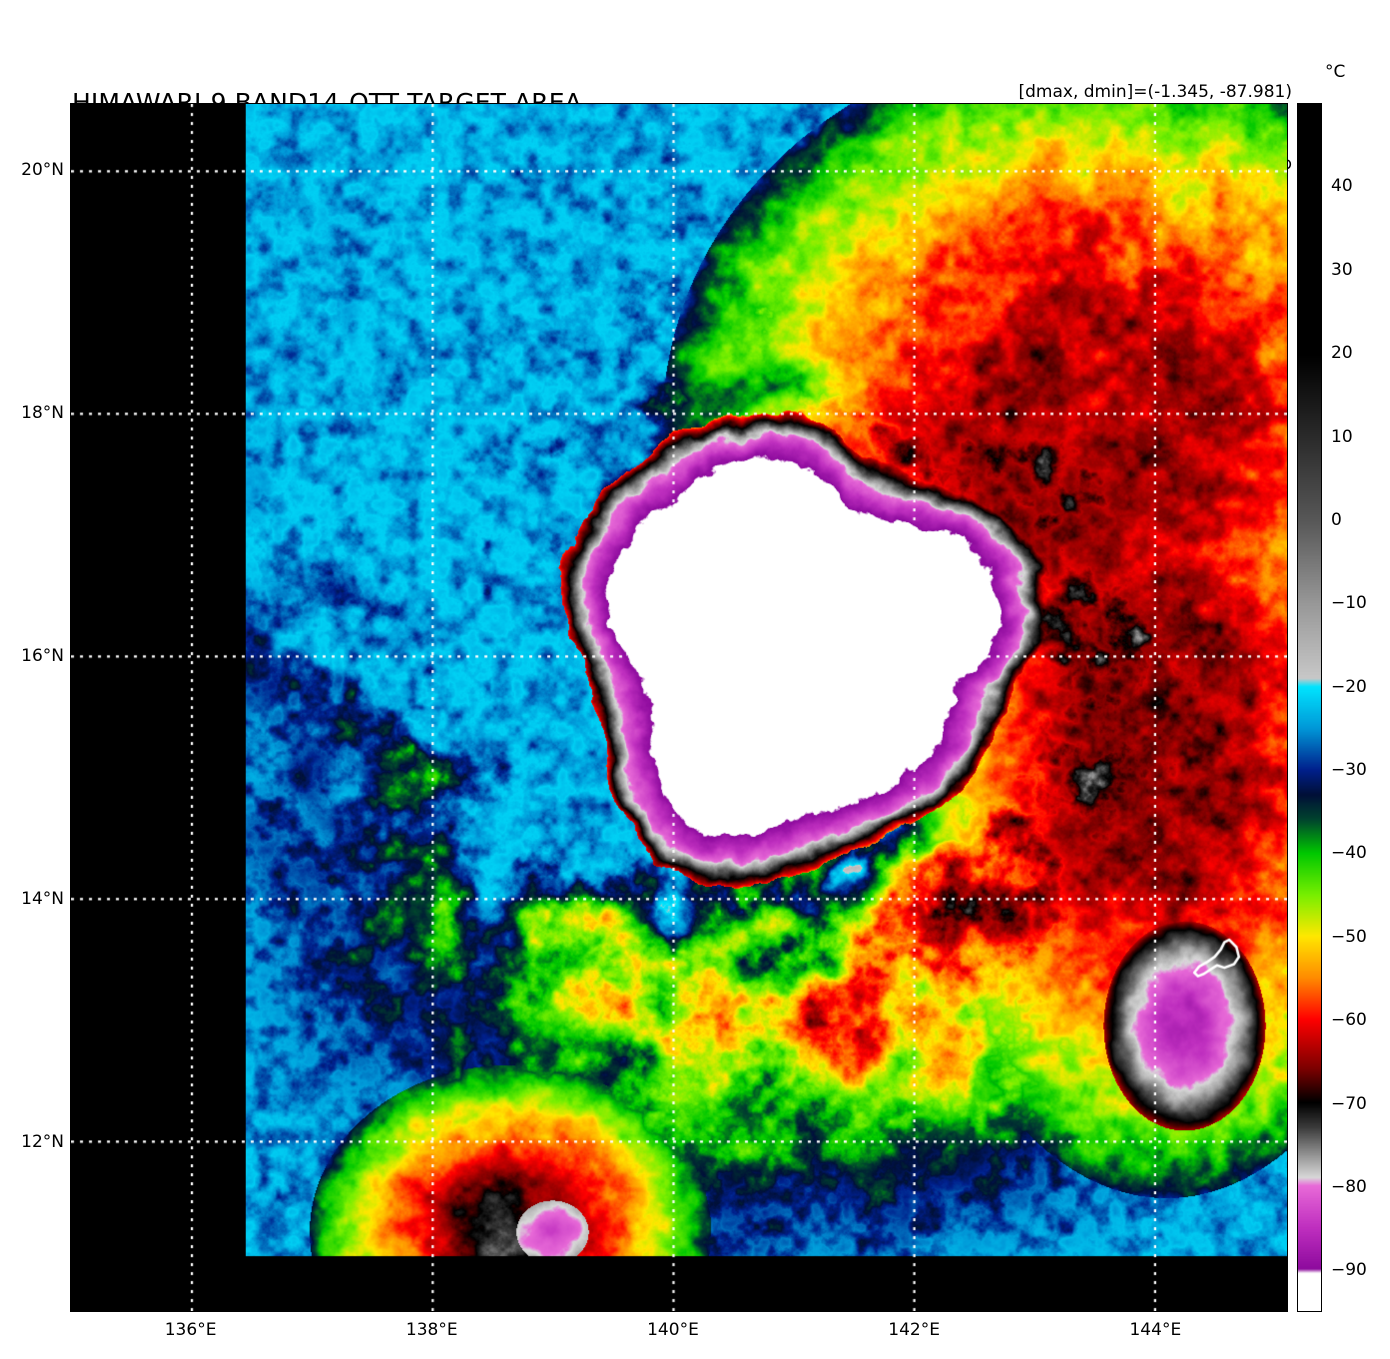 The height and width of the screenshot is (1359, 1390). What do you see at coordinates (1349, 686) in the screenshot?
I see `colorbar-tick-label: −20` at bounding box center [1349, 686].